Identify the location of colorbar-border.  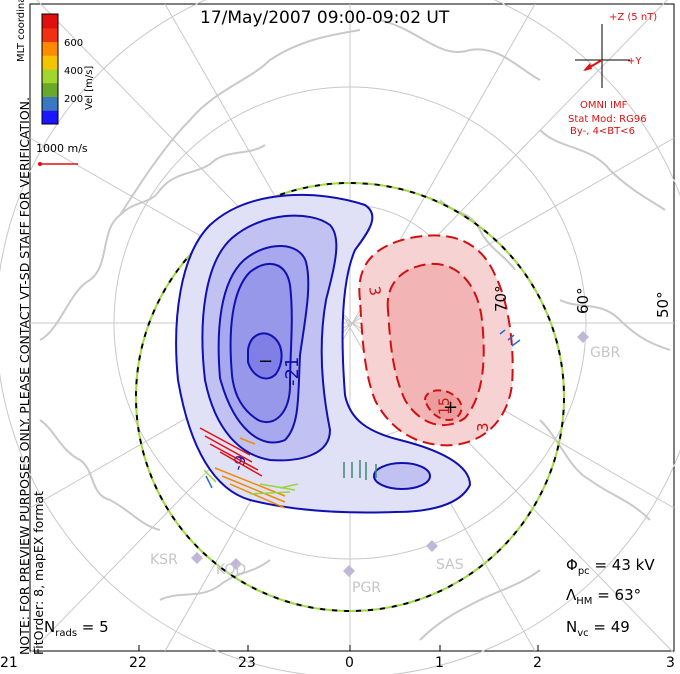
(50, 69).